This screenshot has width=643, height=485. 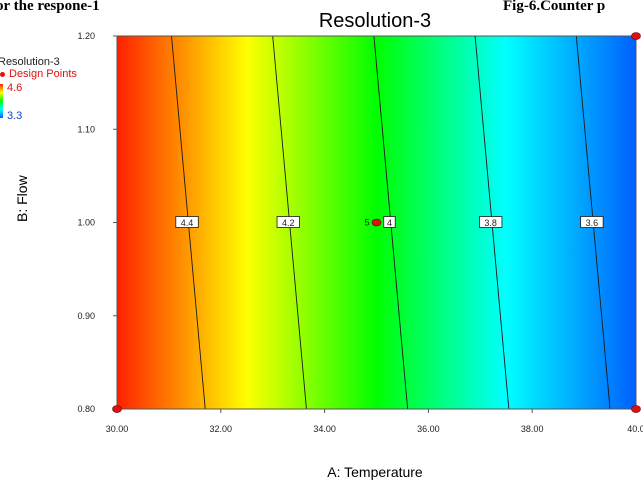 I want to click on y-tick-label-4: 1.20, so click(x=86, y=36).